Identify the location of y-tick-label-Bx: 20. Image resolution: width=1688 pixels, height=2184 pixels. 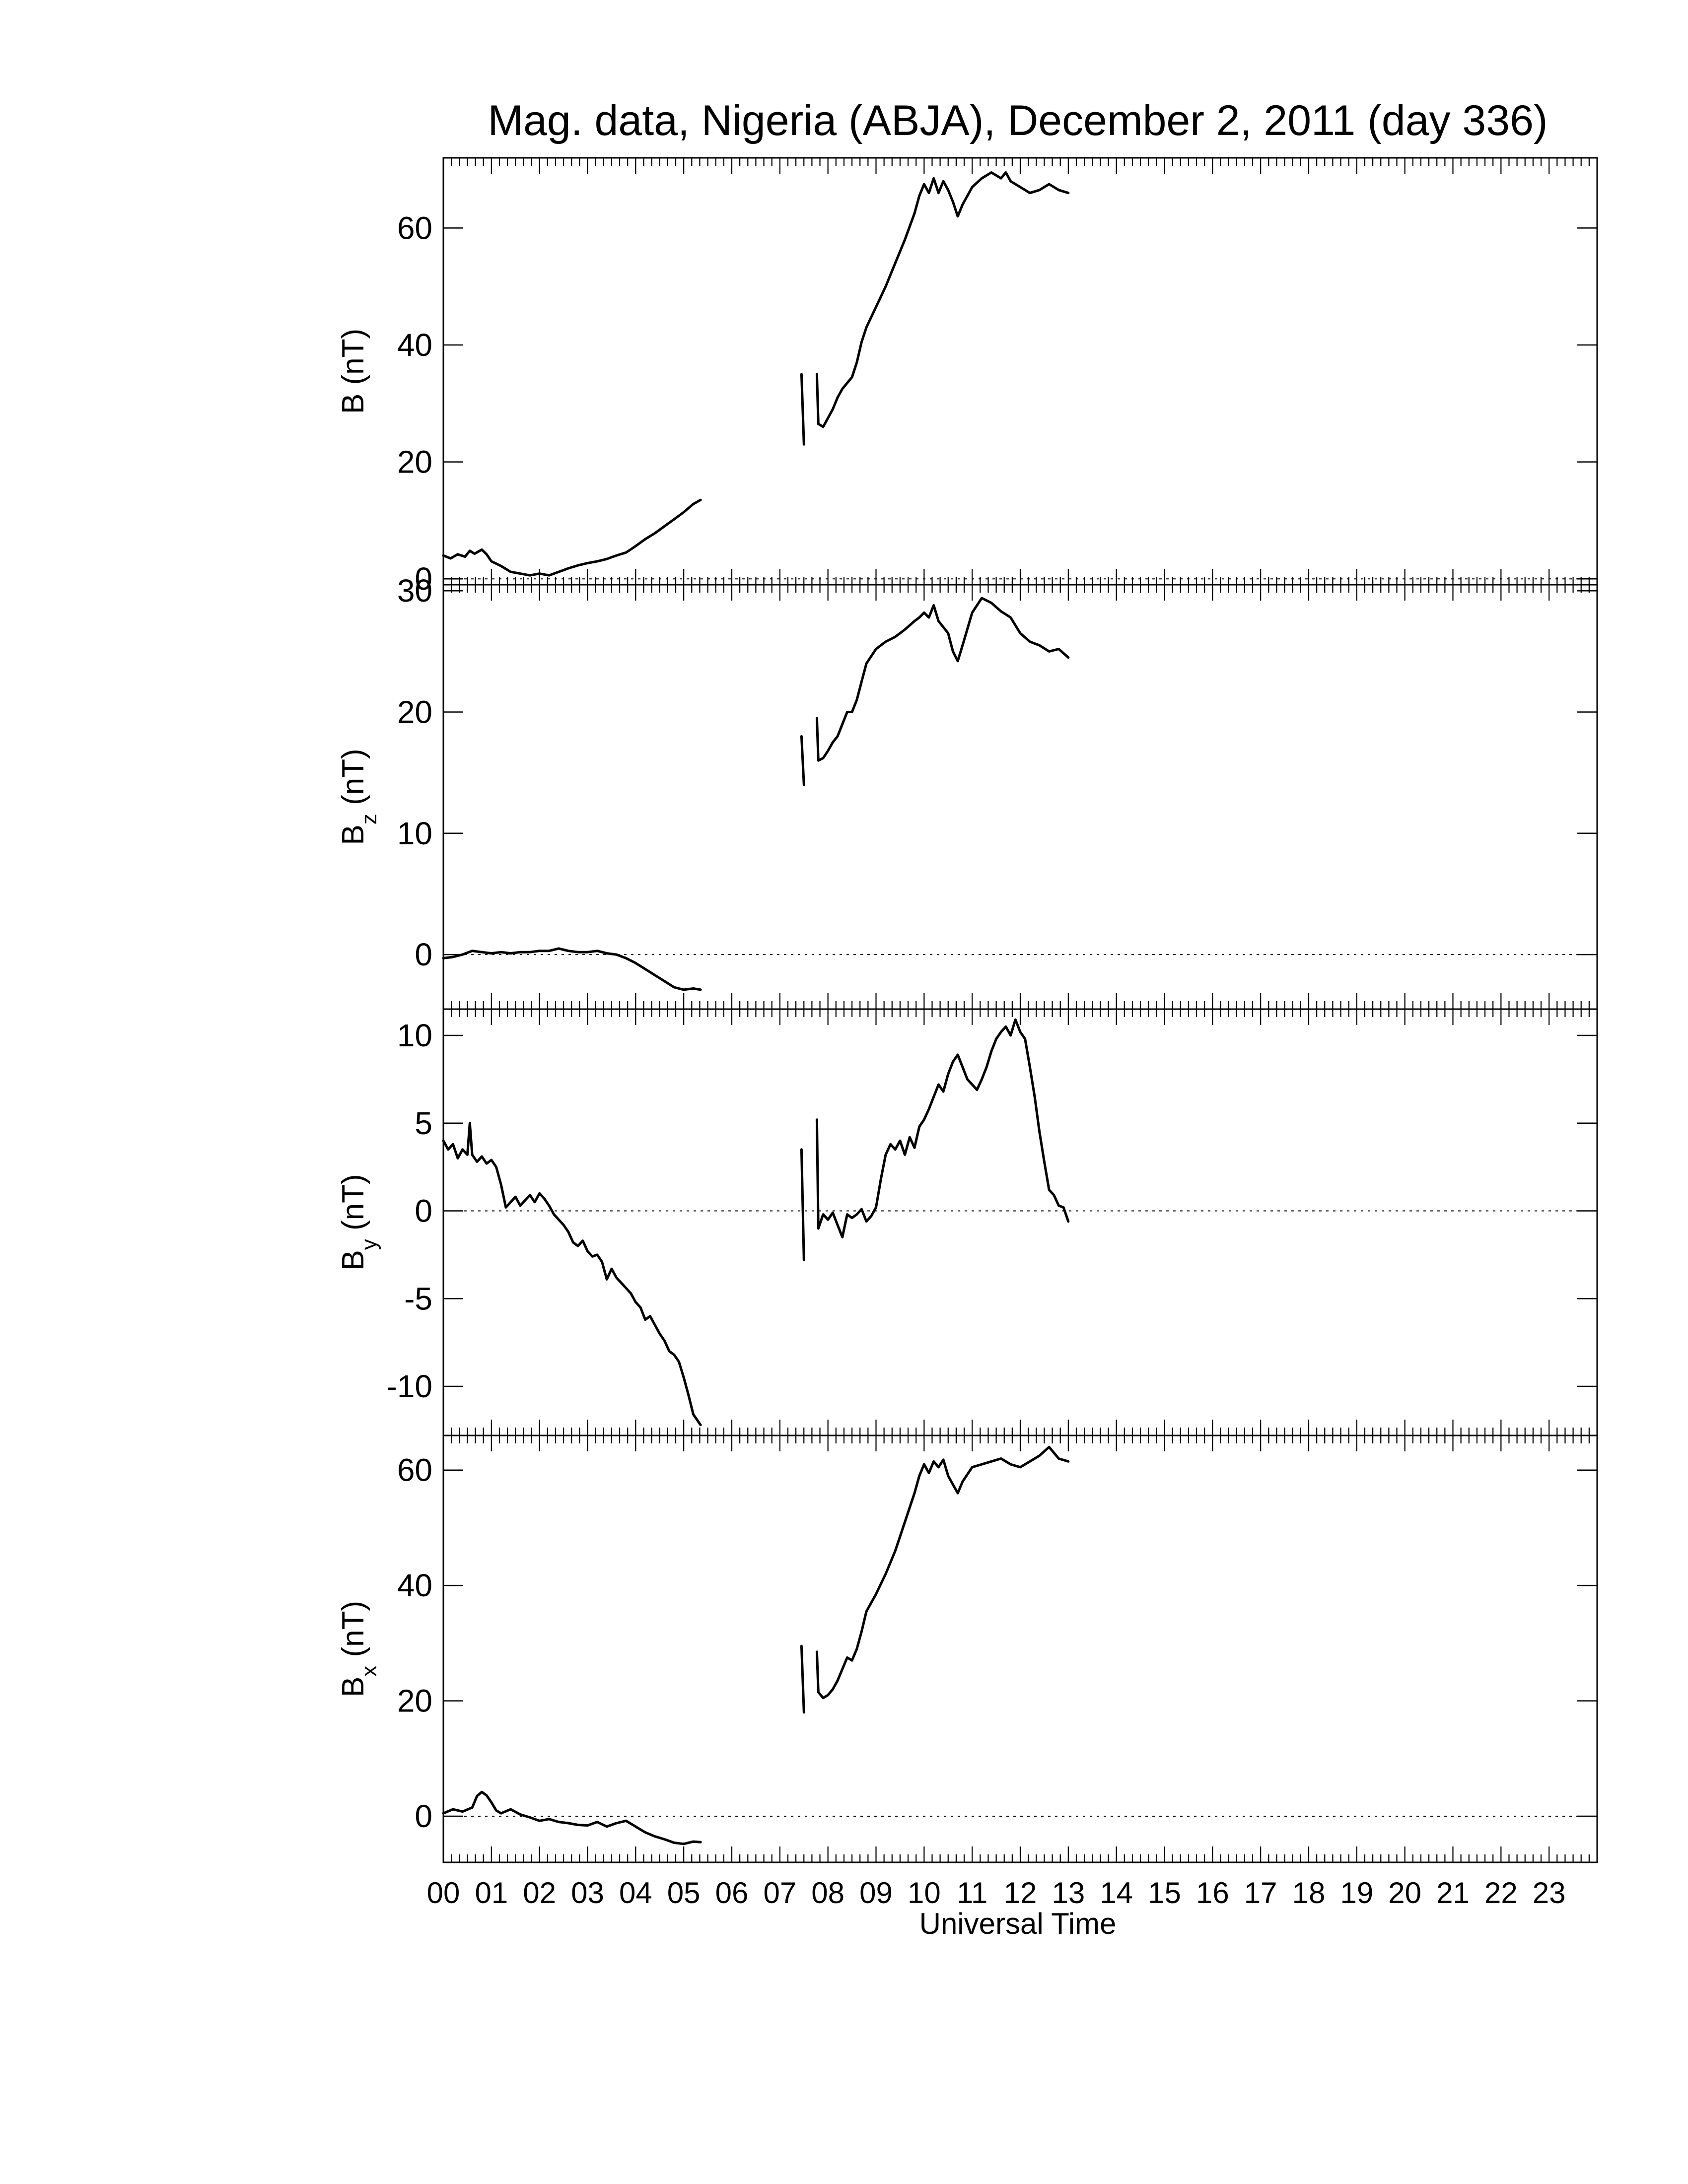
(414, 1701).